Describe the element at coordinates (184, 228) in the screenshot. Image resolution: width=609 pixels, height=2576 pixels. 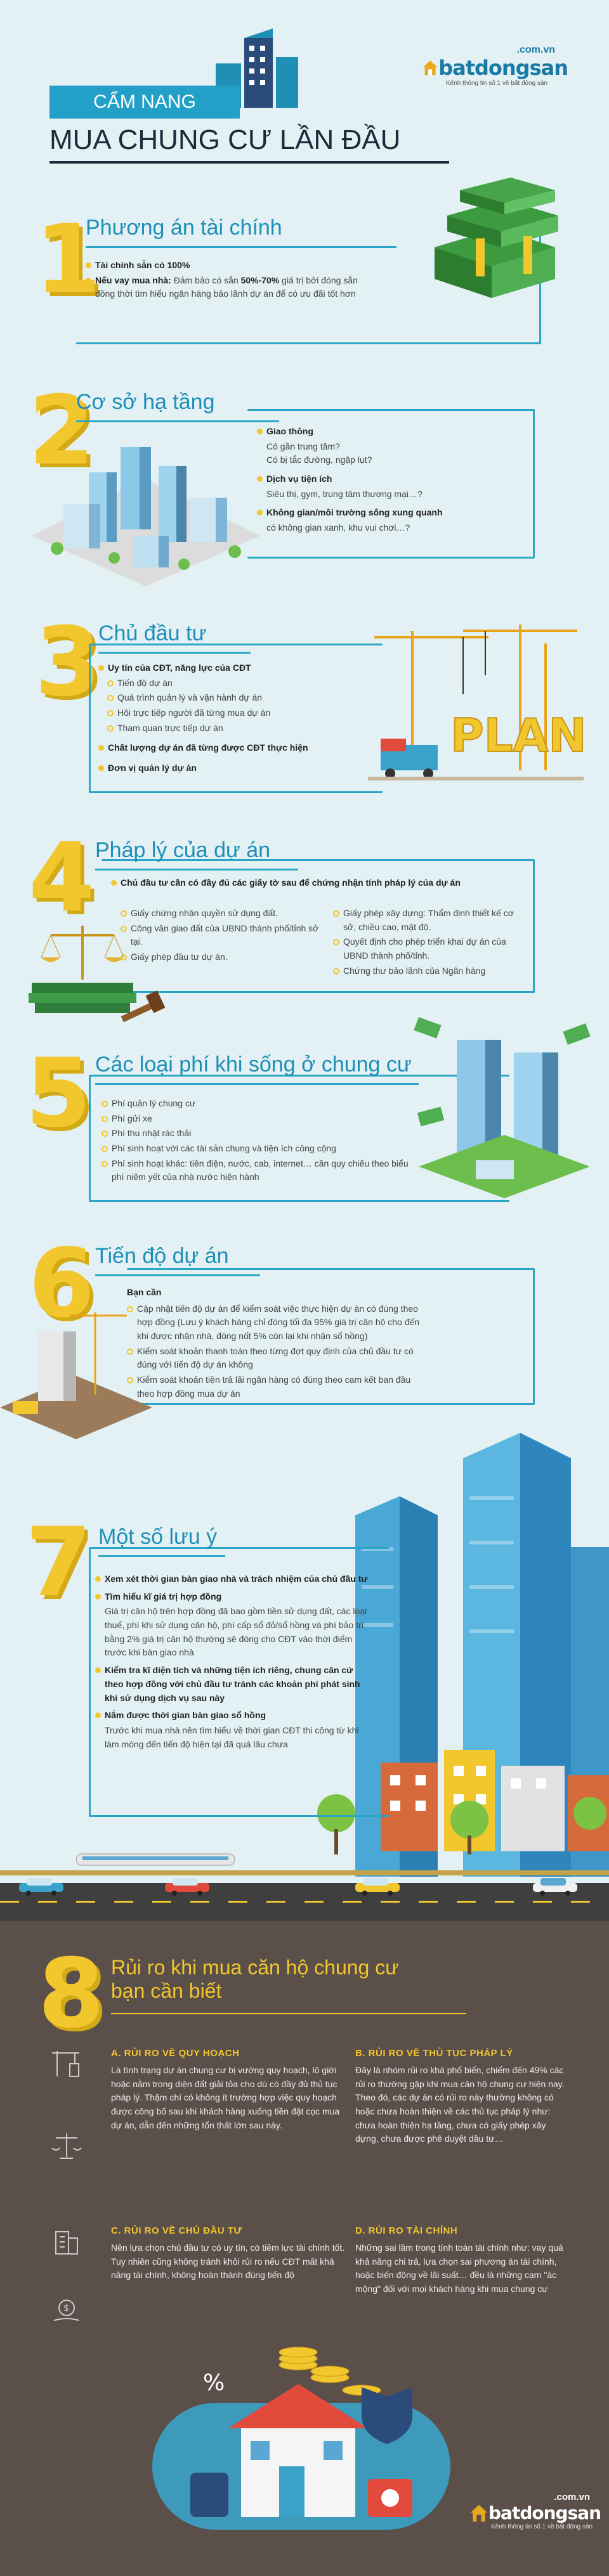
I see `section-title: Phương án tài chính` at that location.